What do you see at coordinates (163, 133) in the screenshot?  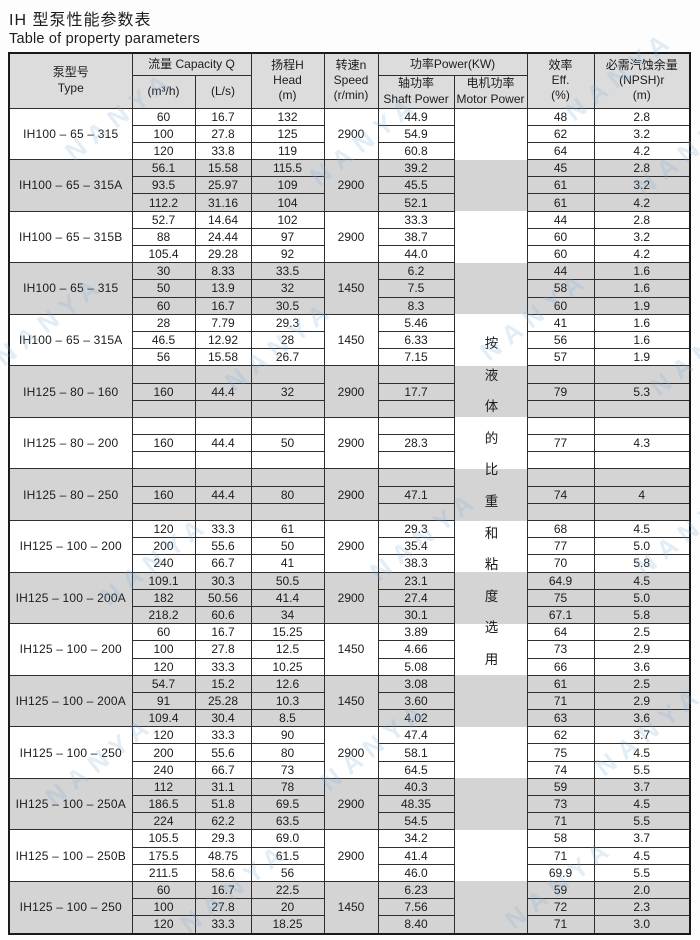 I see `capacity-m3h-cell: 100` at bounding box center [163, 133].